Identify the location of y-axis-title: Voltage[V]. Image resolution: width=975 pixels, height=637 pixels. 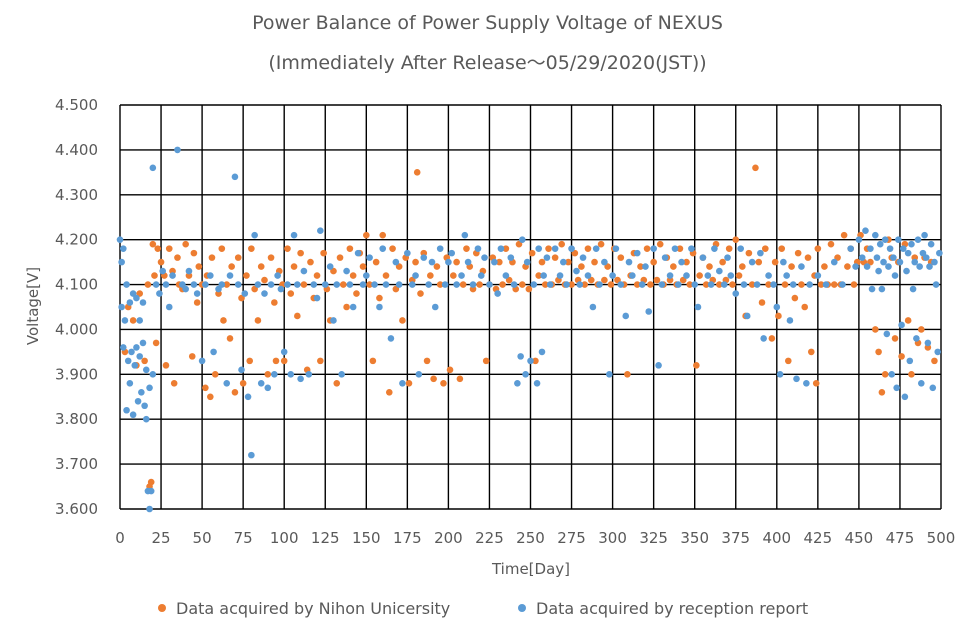
(33, 306).